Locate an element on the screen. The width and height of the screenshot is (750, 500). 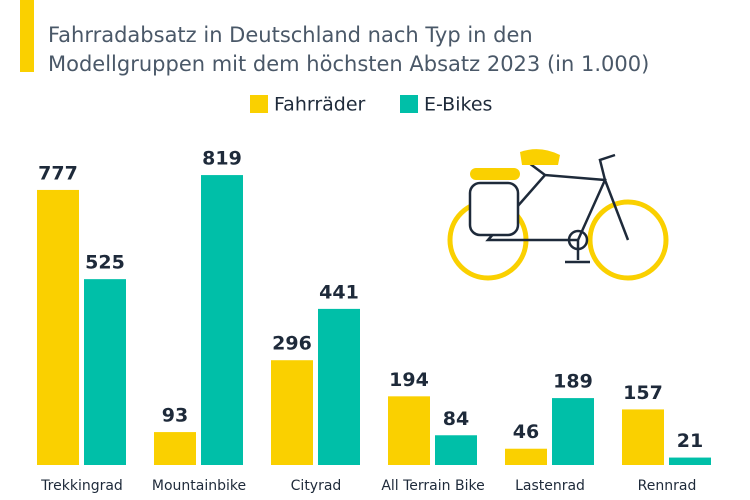
value-label: 194 is located at coordinates (409, 380).